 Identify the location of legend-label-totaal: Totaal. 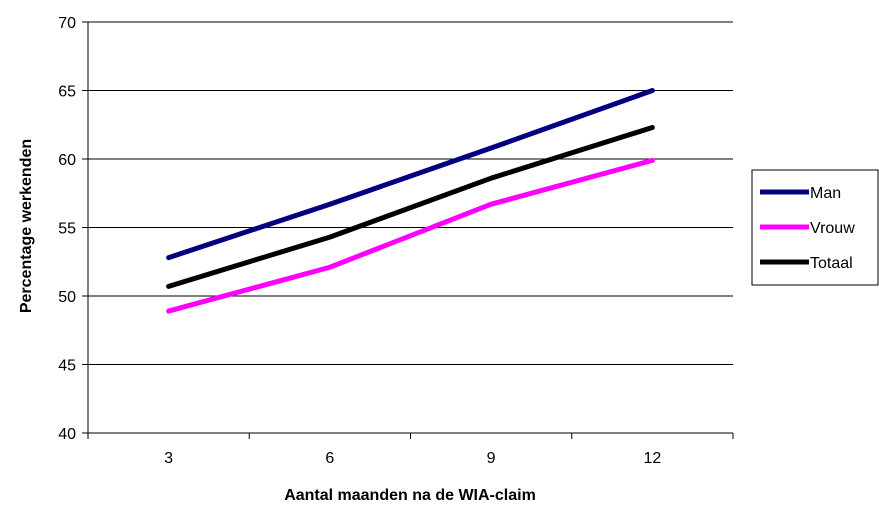
(831, 263).